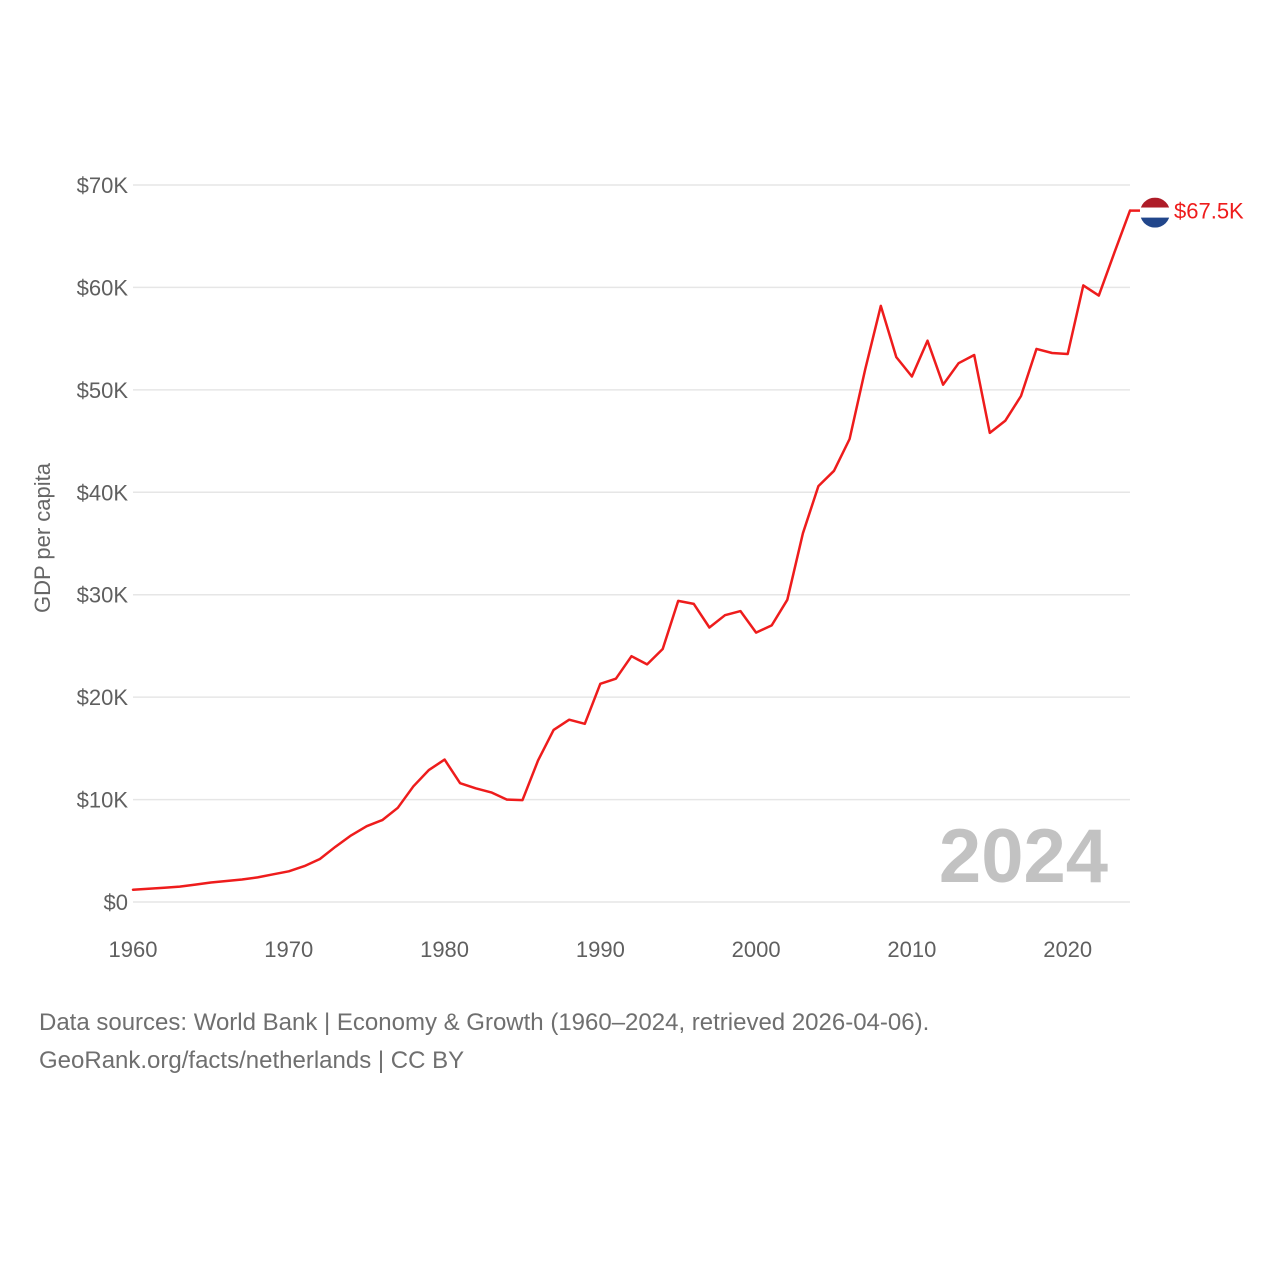  Describe the element at coordinates (1067, 949) in the screenshot. I see `x-tick-label: 2020` at that location.